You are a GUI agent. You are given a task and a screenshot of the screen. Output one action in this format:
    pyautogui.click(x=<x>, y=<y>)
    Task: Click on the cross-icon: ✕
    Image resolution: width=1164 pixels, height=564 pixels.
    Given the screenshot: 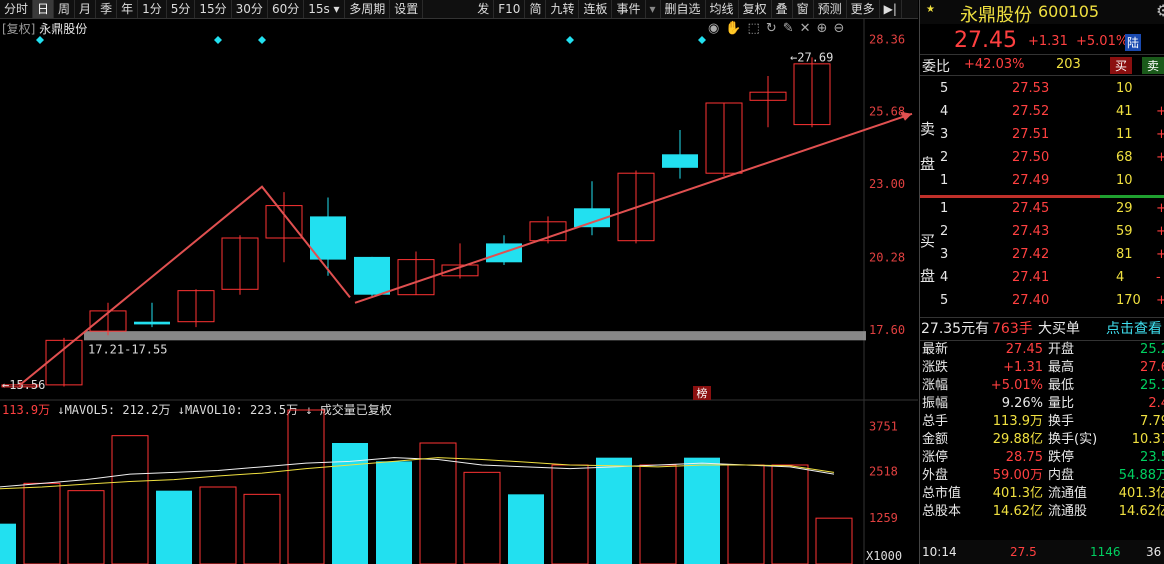 What is the action you would take?
    pyautogui.click(x=805, y=28)
    